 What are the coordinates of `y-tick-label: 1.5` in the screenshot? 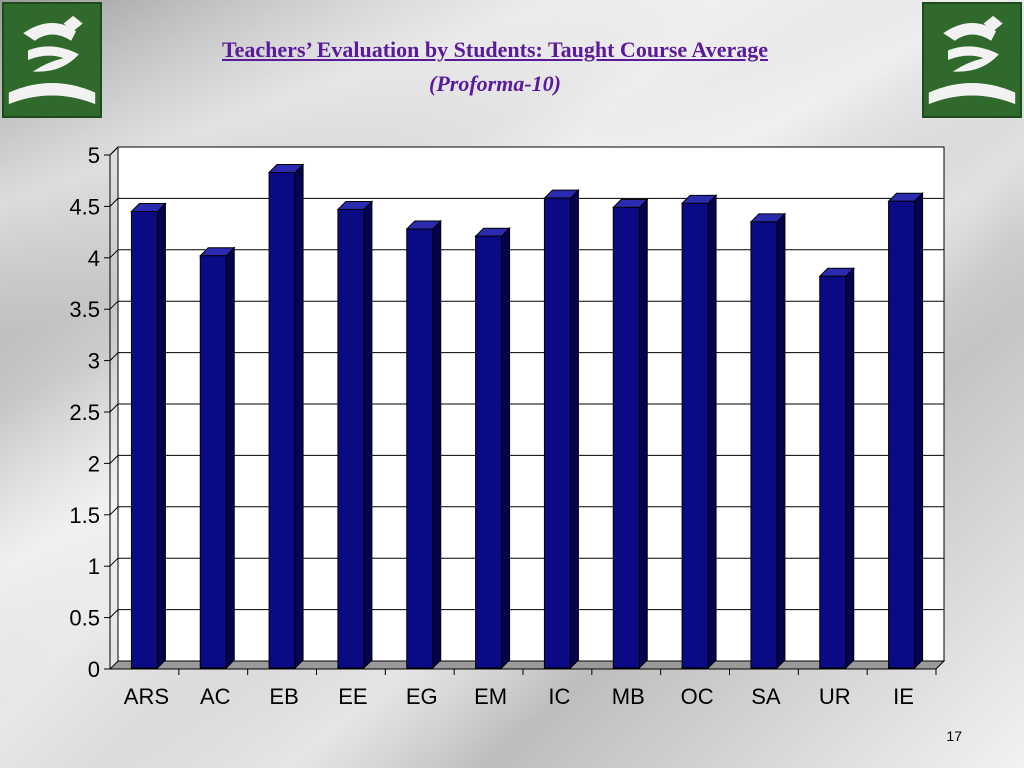 It's located at (84, 515).